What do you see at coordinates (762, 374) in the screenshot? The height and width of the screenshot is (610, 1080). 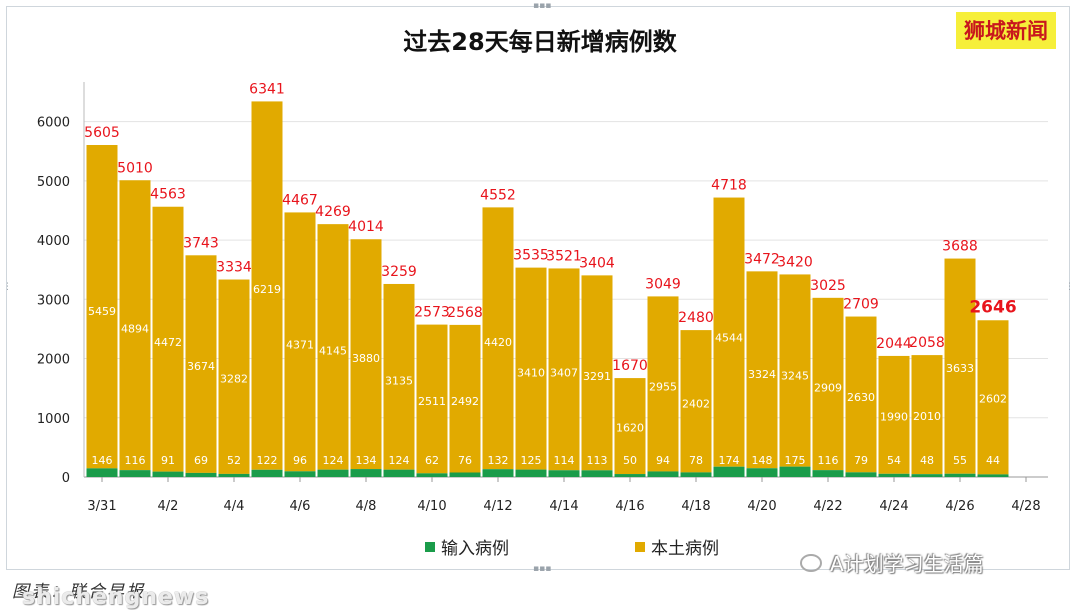 I see `data-label-local: 3324` at bounding box center [762, 374].